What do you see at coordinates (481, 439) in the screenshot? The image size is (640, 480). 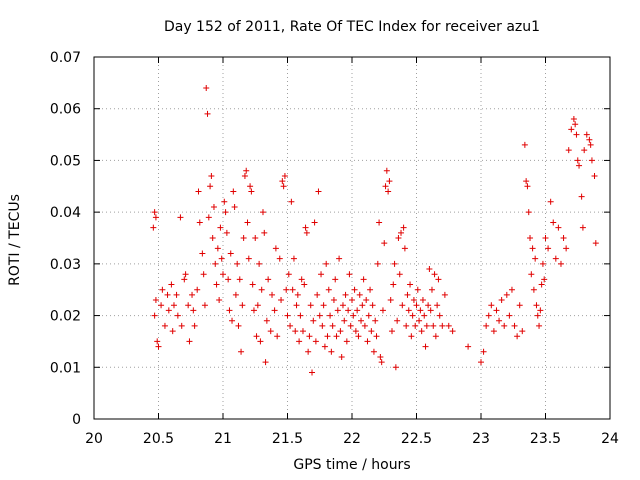 I see `x-tick-label: 23` at bounding box center [481, 439].